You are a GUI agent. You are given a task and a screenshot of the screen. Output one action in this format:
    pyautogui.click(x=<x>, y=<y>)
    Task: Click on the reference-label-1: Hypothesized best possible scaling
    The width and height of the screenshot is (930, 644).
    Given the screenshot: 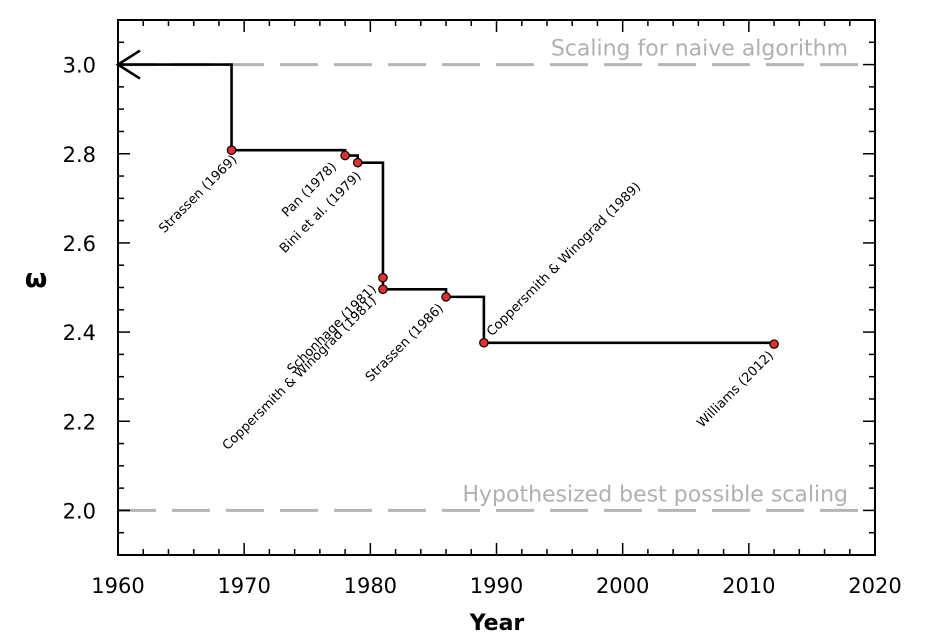 What is the action you would take?
    pyautogui.click(x=655, y=494)
    